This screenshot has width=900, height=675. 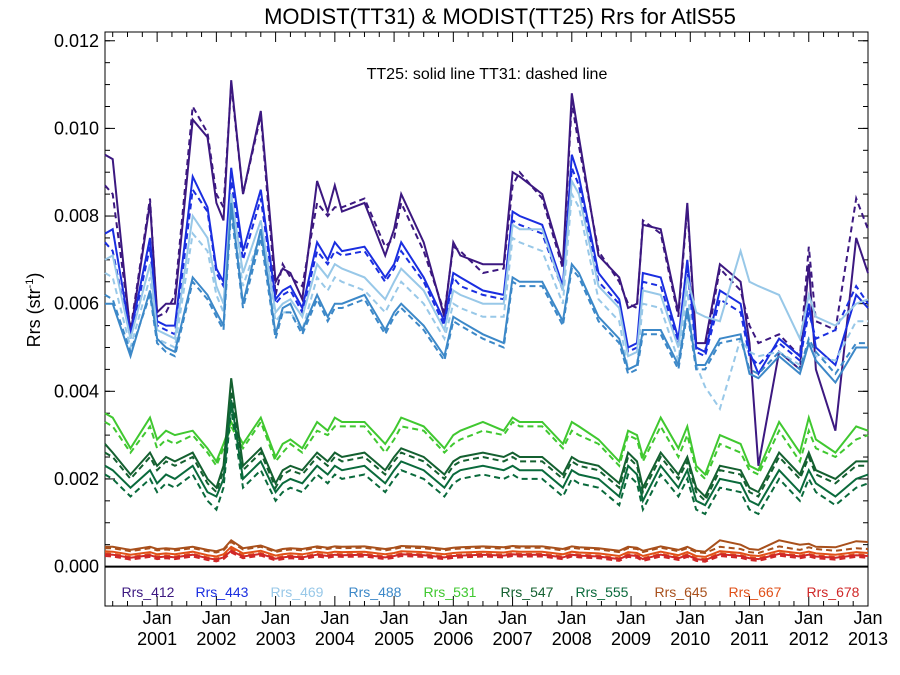 I want to click on x-tick-year-label: 2004, so click(x=335, y=639).